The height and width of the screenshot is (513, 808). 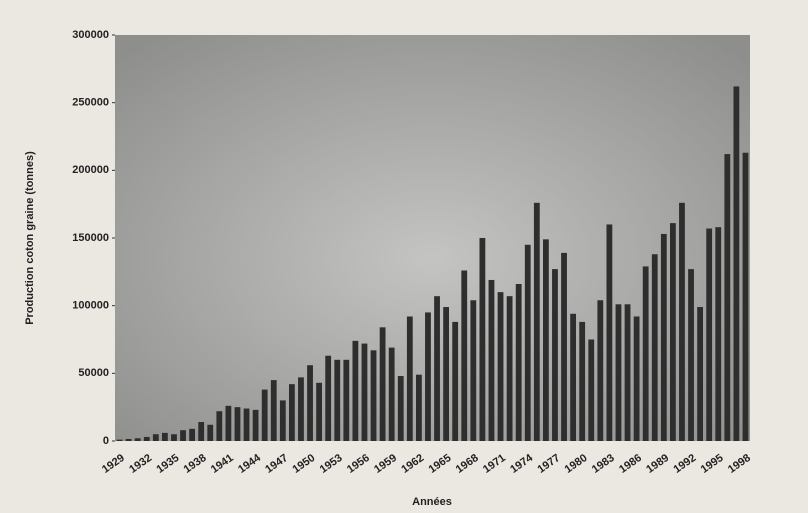 I want to click on y-tick-label: 50000, so click(x=93, y=373).